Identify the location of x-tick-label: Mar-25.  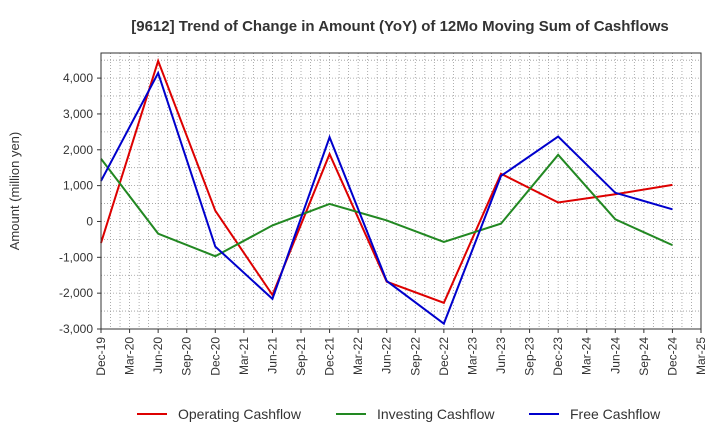
(701, 356).